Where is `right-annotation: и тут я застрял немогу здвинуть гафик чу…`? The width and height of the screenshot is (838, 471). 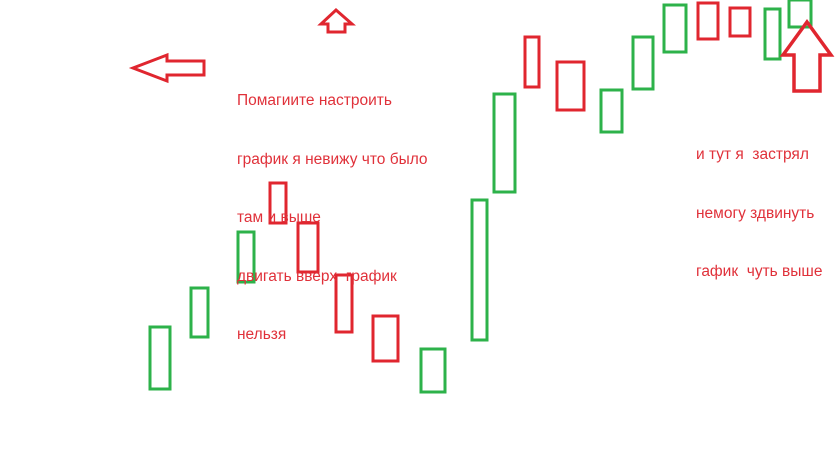 right-annotation: и тут я застрял немогу здвинуть гафик чу… is located at coordinates (759, 203).